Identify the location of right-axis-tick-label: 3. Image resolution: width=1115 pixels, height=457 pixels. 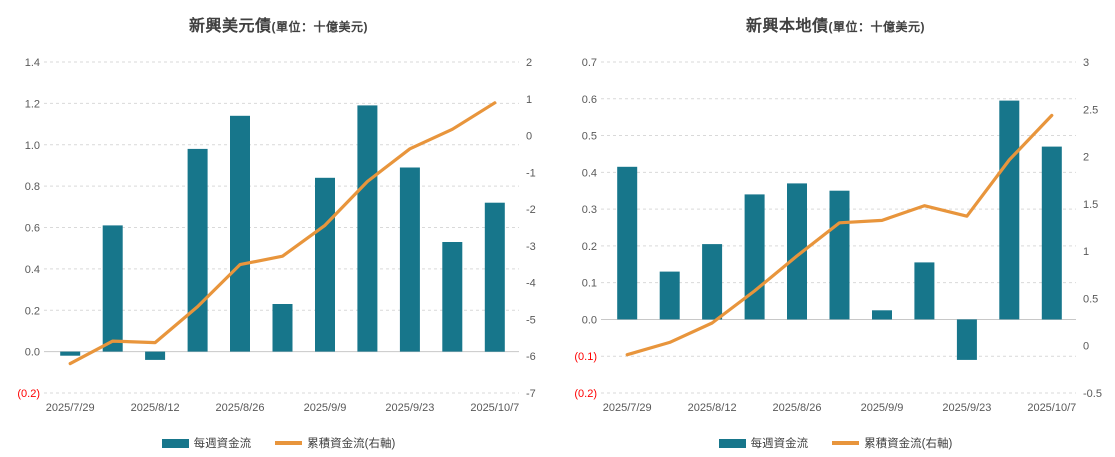
(1086, 63).